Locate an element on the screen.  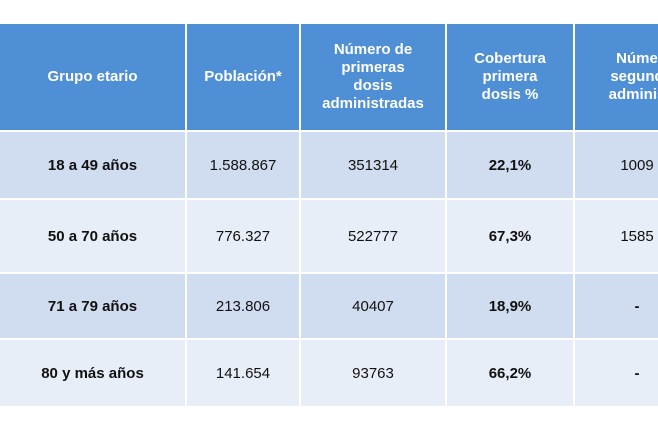
cell-segundas: 1585 is located at coordinates (616, 235).